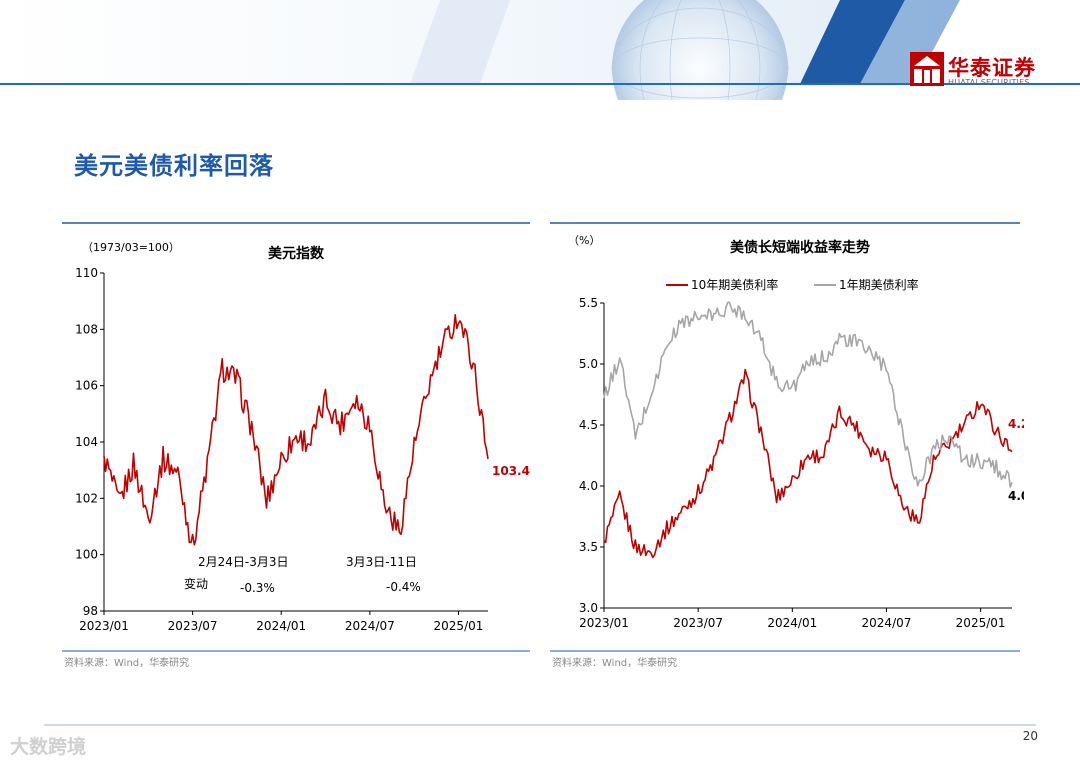 The height and width of the screenshot is (764, 1080). Describe the element at coordinates (403, 587) in the screenshot. I see `annotation-value-2: -0.4%` at that location.